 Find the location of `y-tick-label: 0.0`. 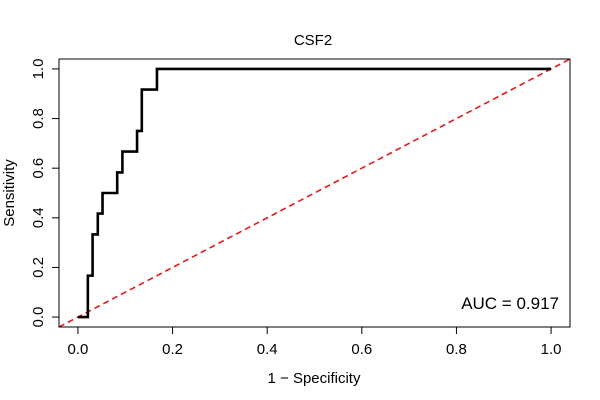

y-tick-label: 0.0 is located at coordinates (38, 317).